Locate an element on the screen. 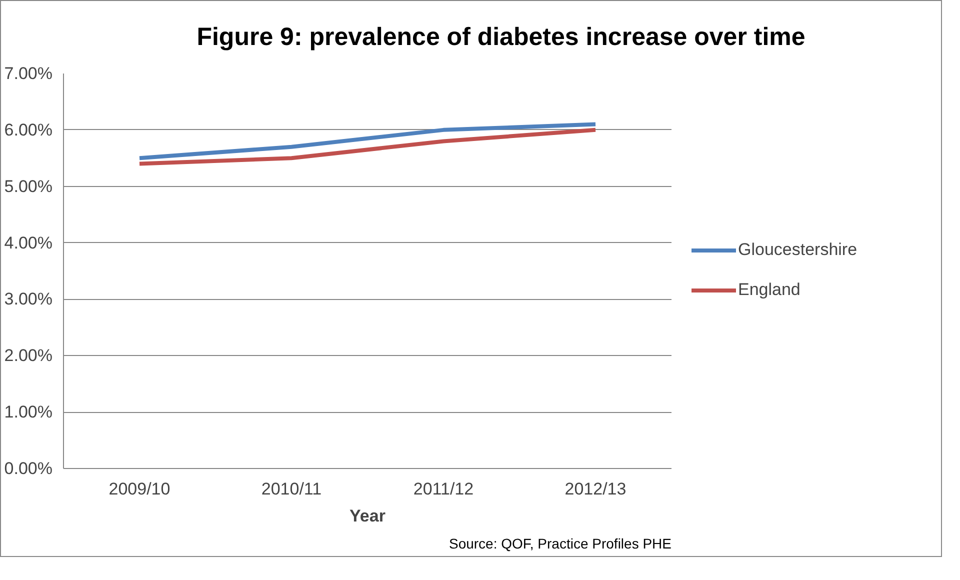 The width and height of the screenshot is (960, 580). x-tick-label: 2009/10 is located at coordinates (139, 488).